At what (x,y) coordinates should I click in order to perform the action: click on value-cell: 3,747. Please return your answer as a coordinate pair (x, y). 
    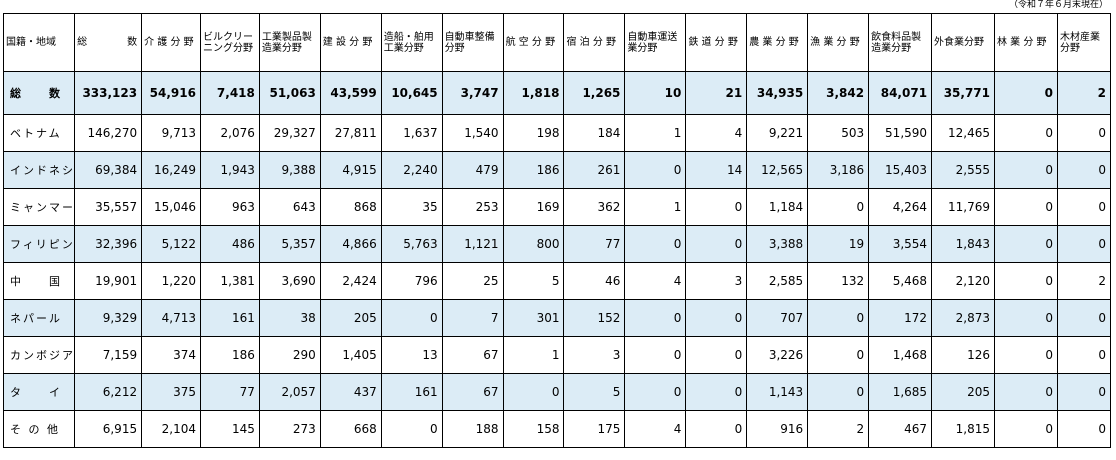
    Looking at the image, I should click on (472, 93).